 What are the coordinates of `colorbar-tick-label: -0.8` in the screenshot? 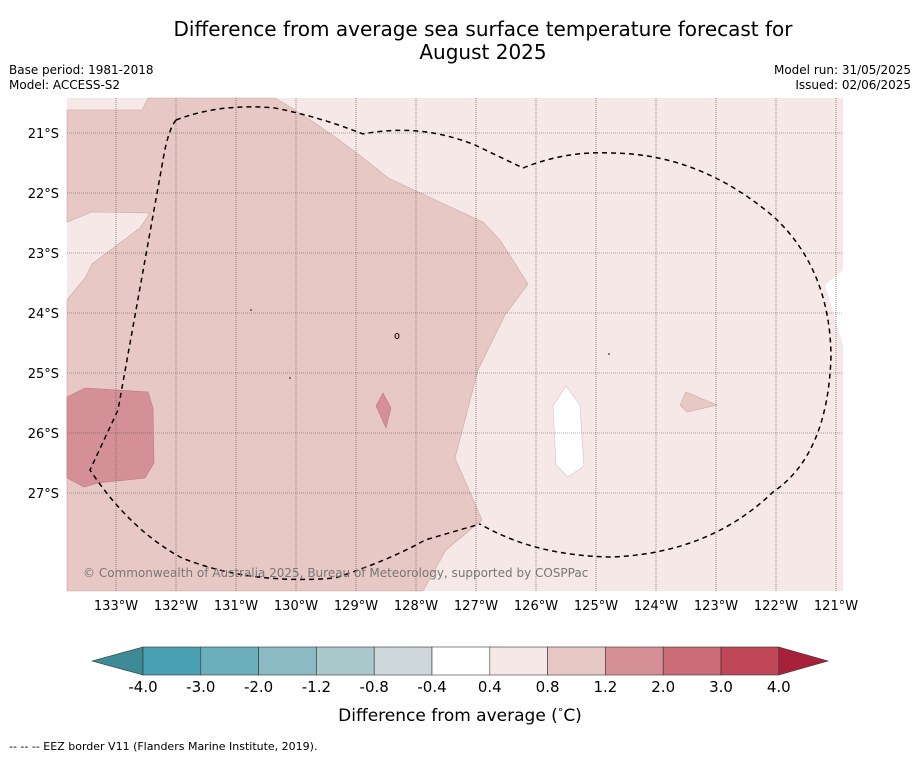 It's located at (374, 687).